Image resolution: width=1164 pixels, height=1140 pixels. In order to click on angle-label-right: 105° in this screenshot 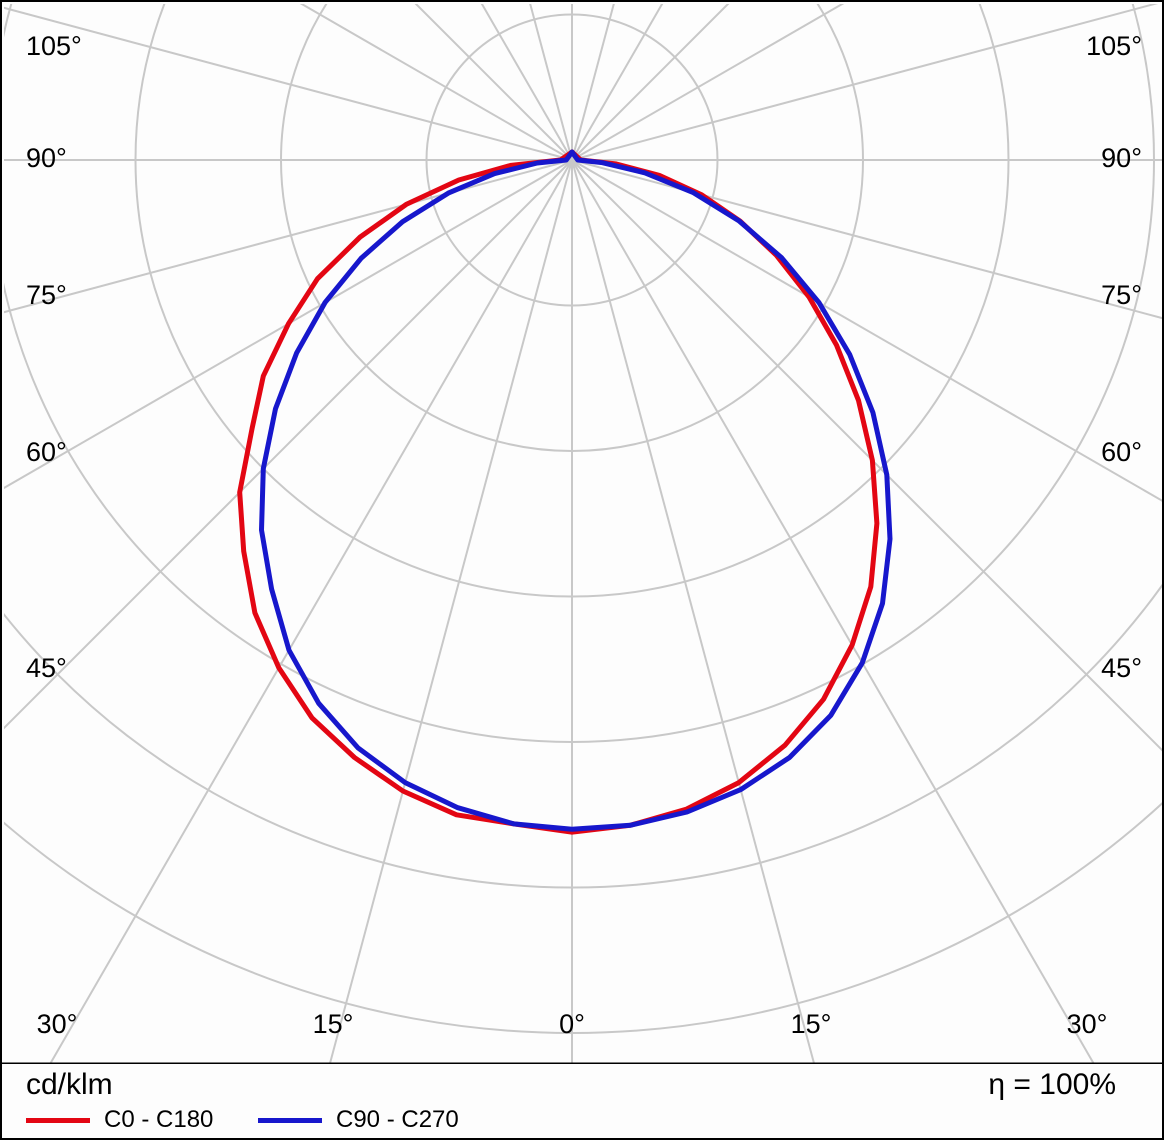, I will do `click(1114, 46)`.